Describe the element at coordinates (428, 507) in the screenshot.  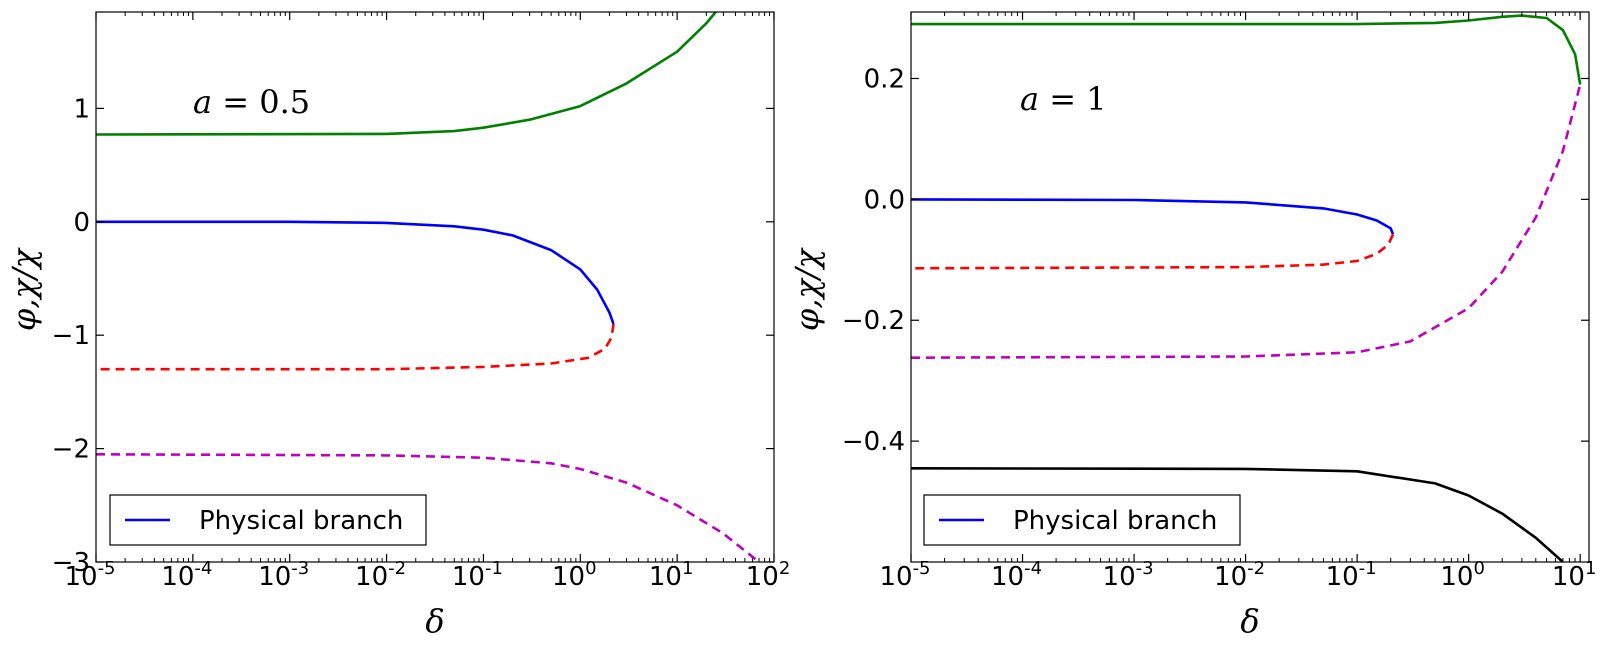
I see `series-line-magenta` at that location.